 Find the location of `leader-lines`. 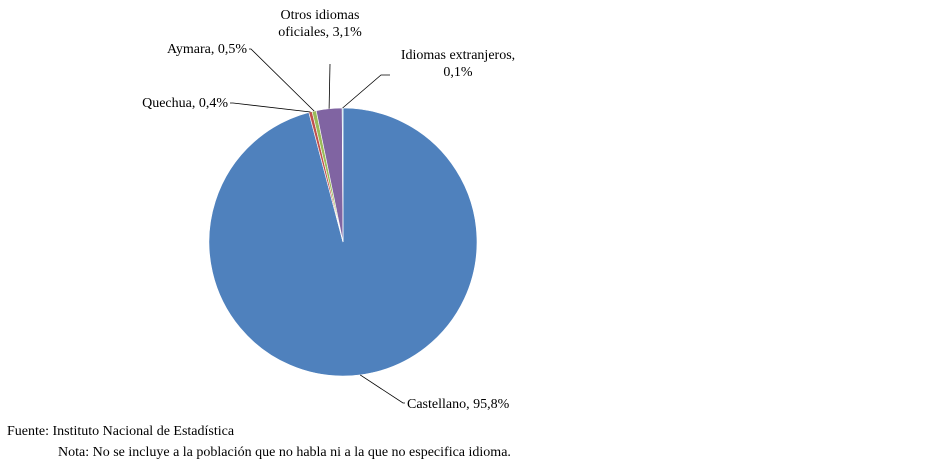

leader-lines is located at coordinates (317, 226).